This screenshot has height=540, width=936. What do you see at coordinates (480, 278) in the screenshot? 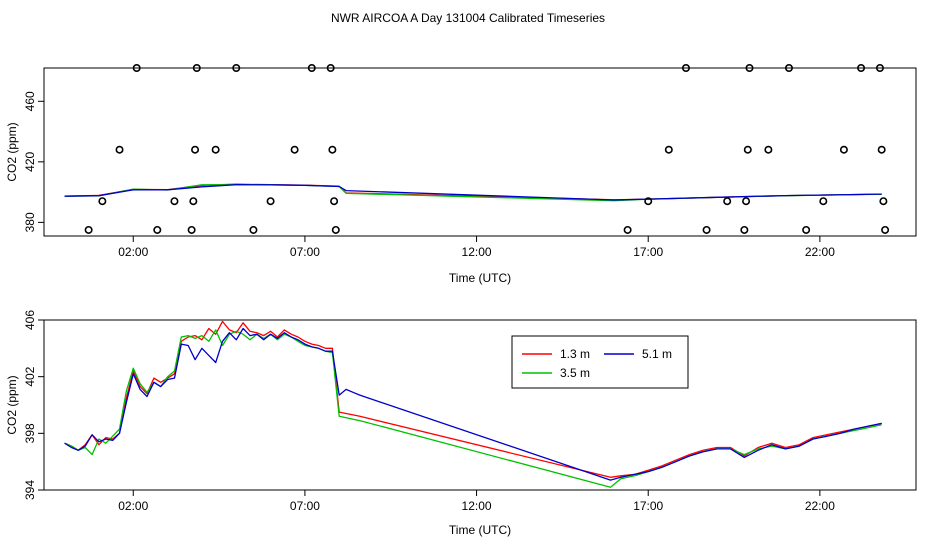
I see `top-x-axis-label: Time (UTC)` at bounding box center [480, 278].